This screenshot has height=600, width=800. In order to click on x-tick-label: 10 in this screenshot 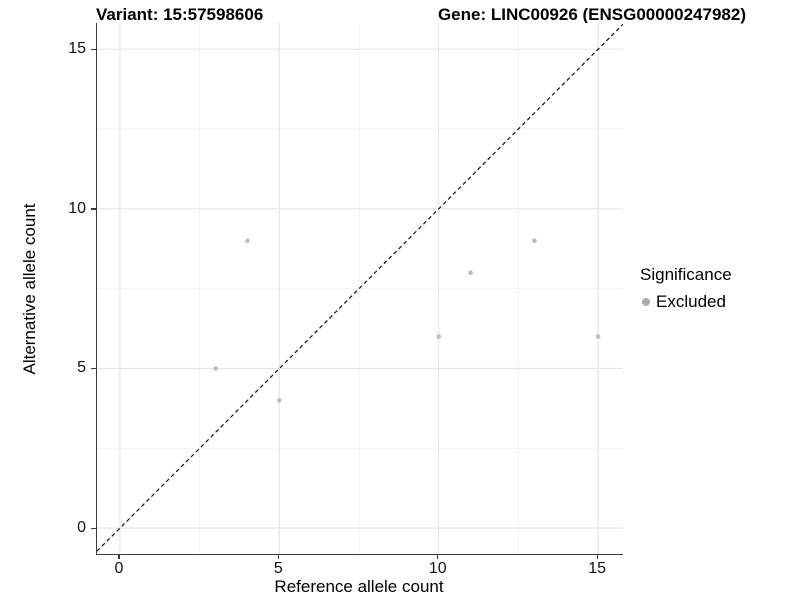, I will do `click(437, 568)`.